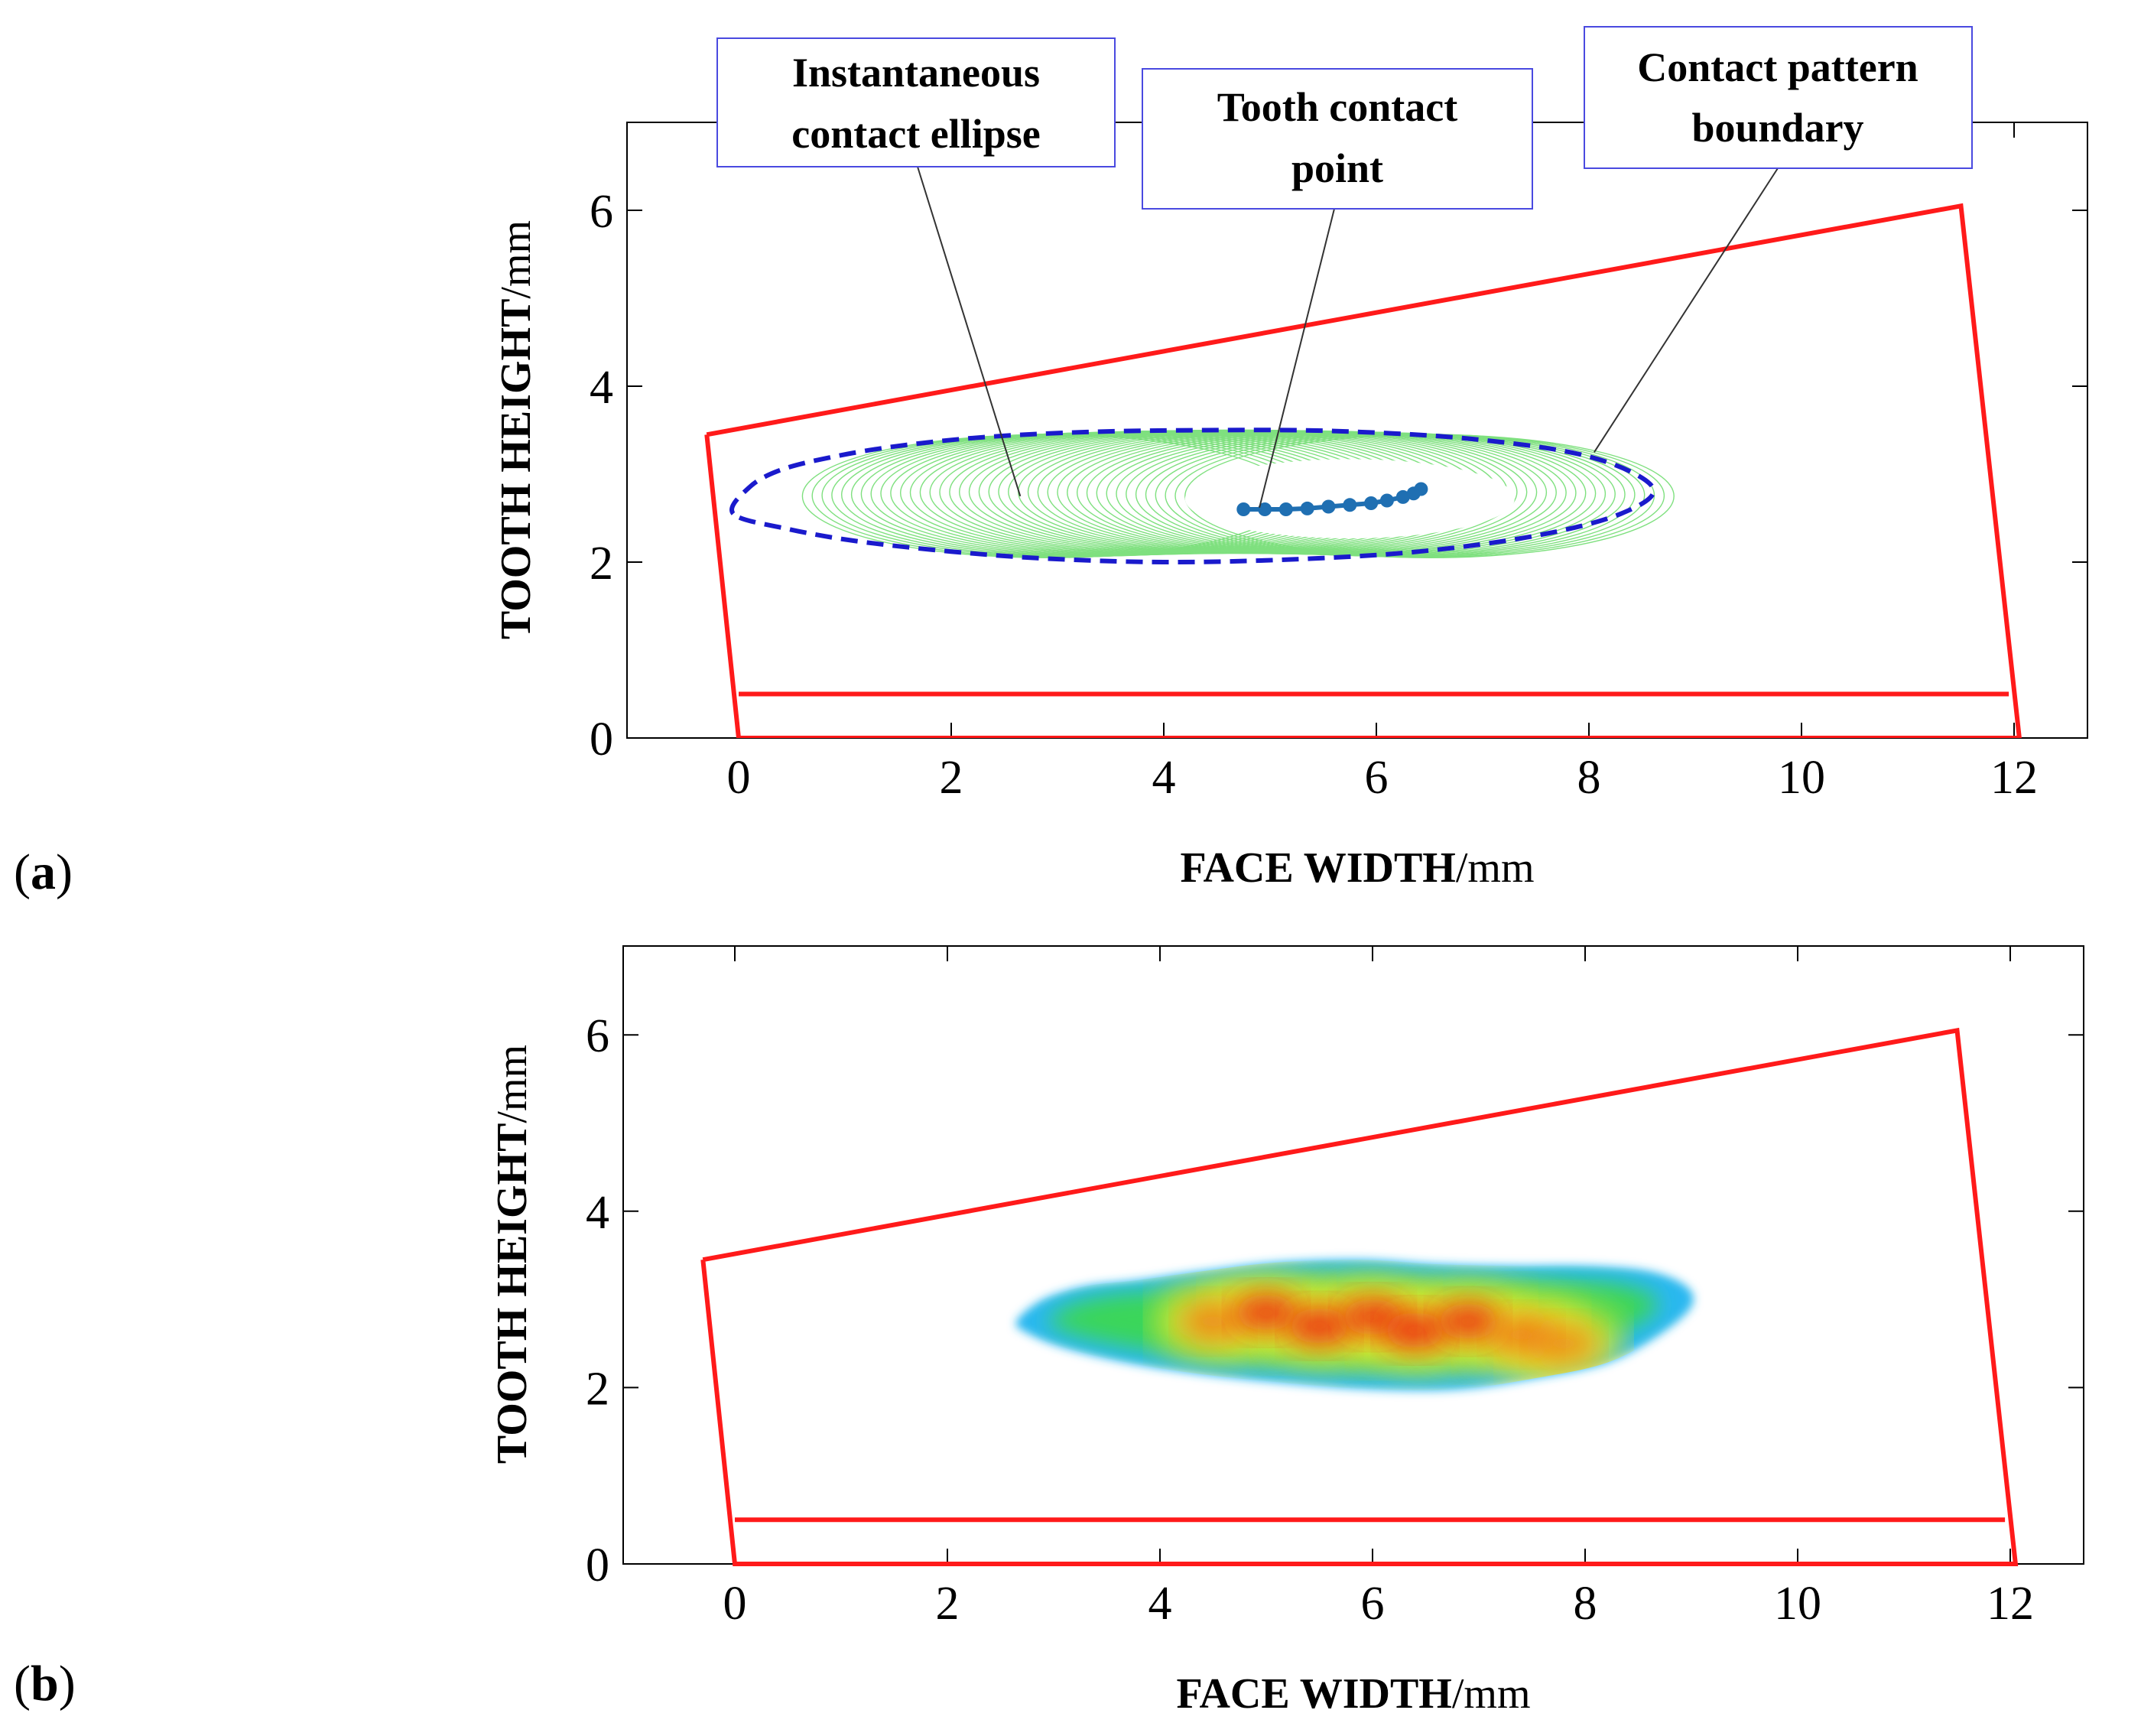 This screenshot has width=2141, height=1736. Describe the element at coordinates (916, 73) in the screenshot. I see `annotation-line: Instantaneous` at that location.